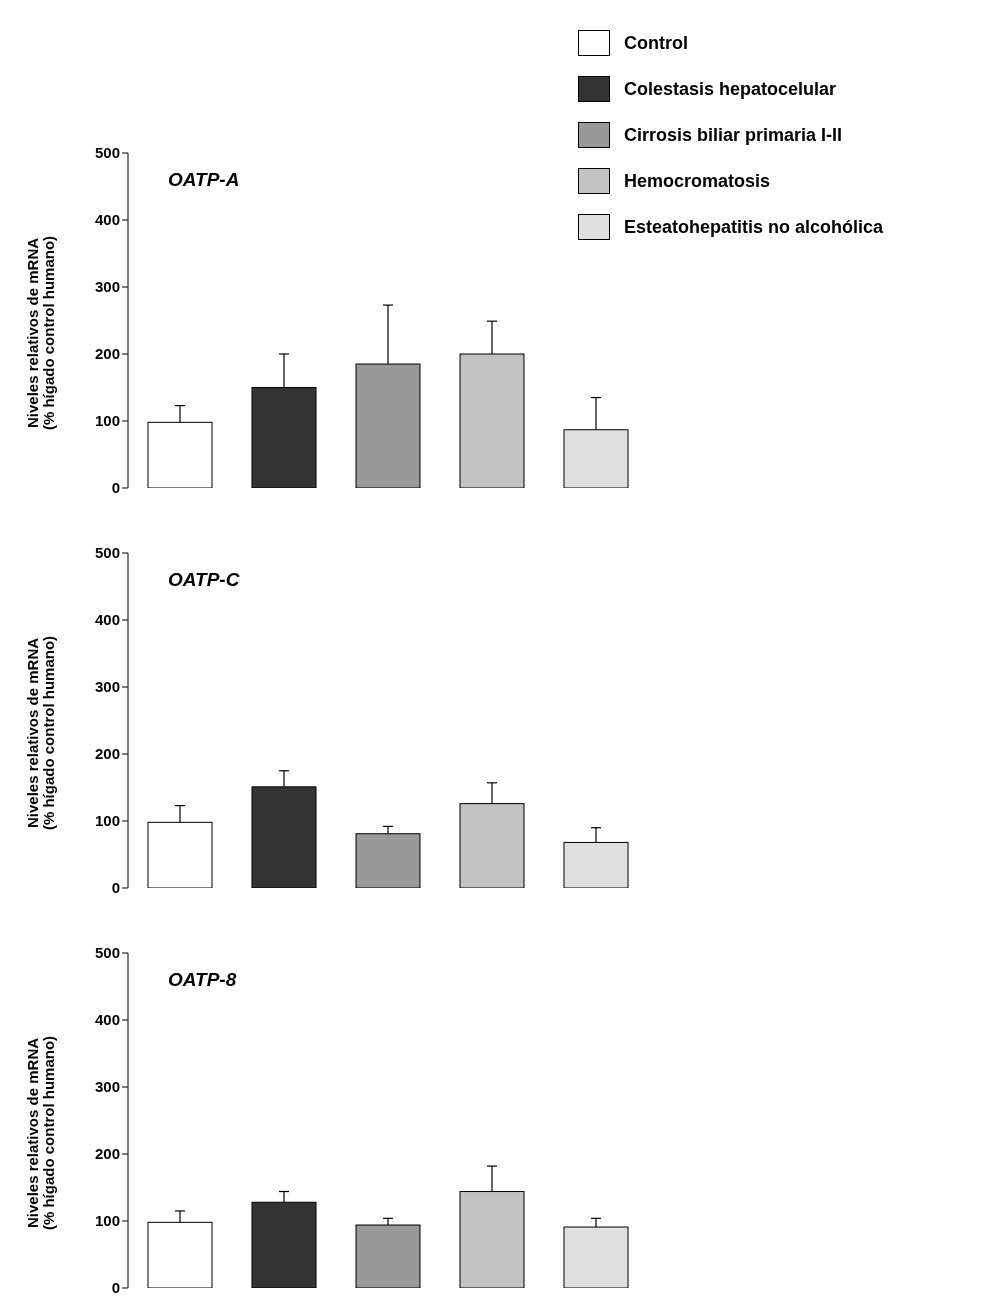 The height and width of the screenshot is (1308, 998). What do you see at coordinates (656, 43) in the screenshot?
I see `legend-label: Control` at bounding box center [656, 43].